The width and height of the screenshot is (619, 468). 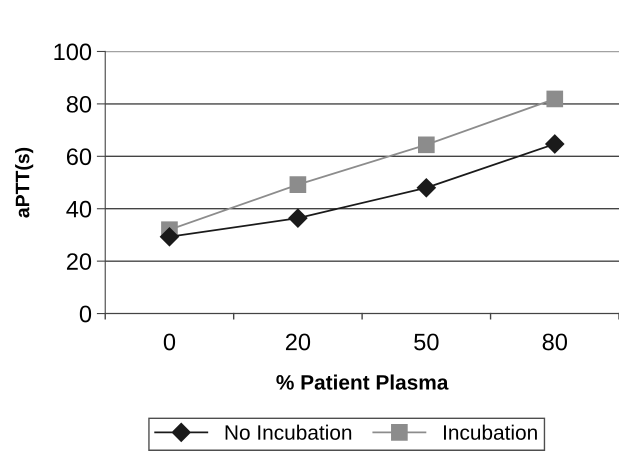 I want to click on x-tick-label: 50, so click(x=426, y=342).